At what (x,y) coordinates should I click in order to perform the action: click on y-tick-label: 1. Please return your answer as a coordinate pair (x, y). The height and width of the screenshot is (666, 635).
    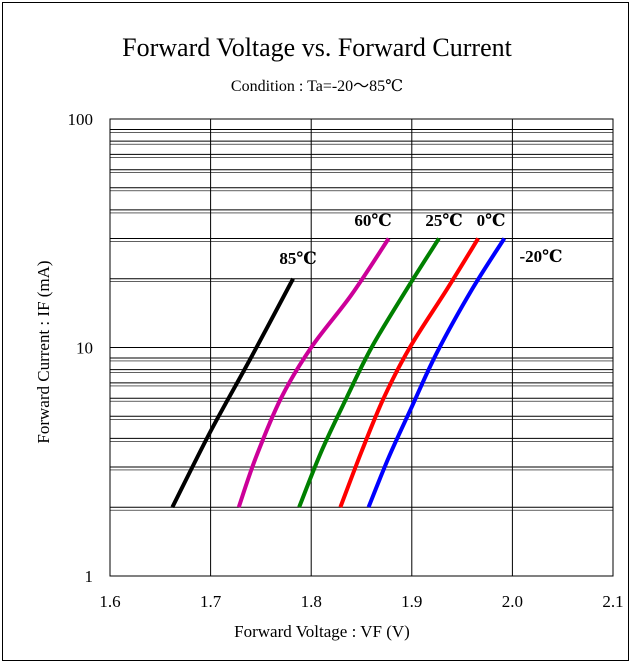
    Looking at the image, I should click on (89, 576).